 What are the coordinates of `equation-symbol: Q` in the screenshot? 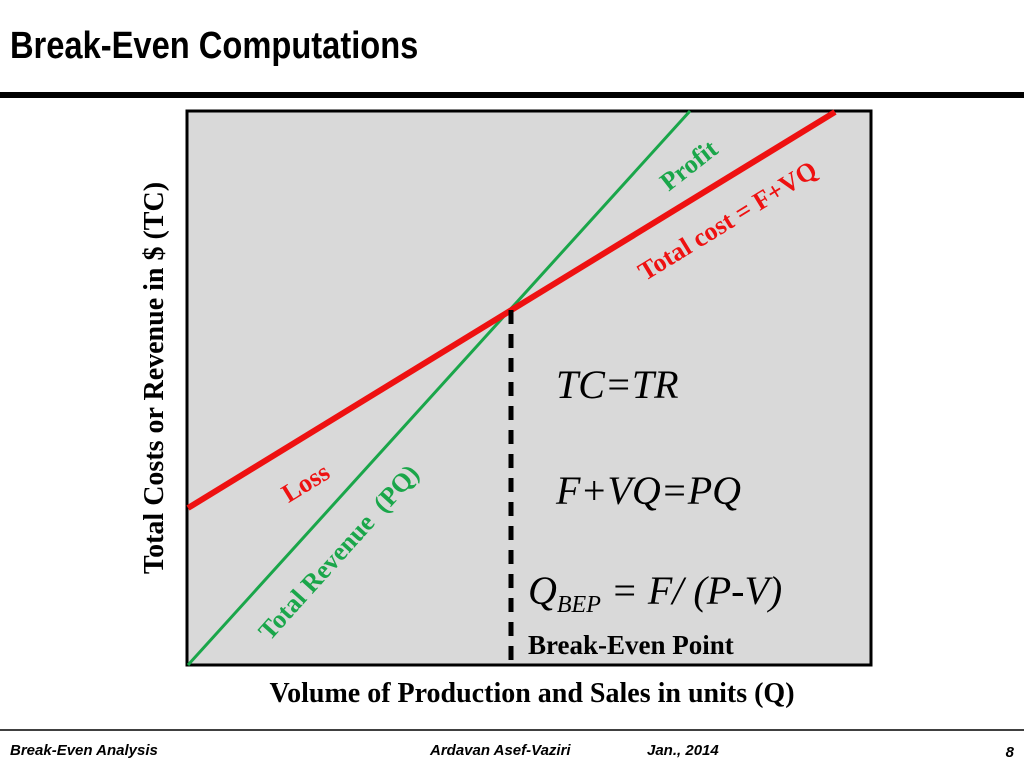 It's located at (542, 590).